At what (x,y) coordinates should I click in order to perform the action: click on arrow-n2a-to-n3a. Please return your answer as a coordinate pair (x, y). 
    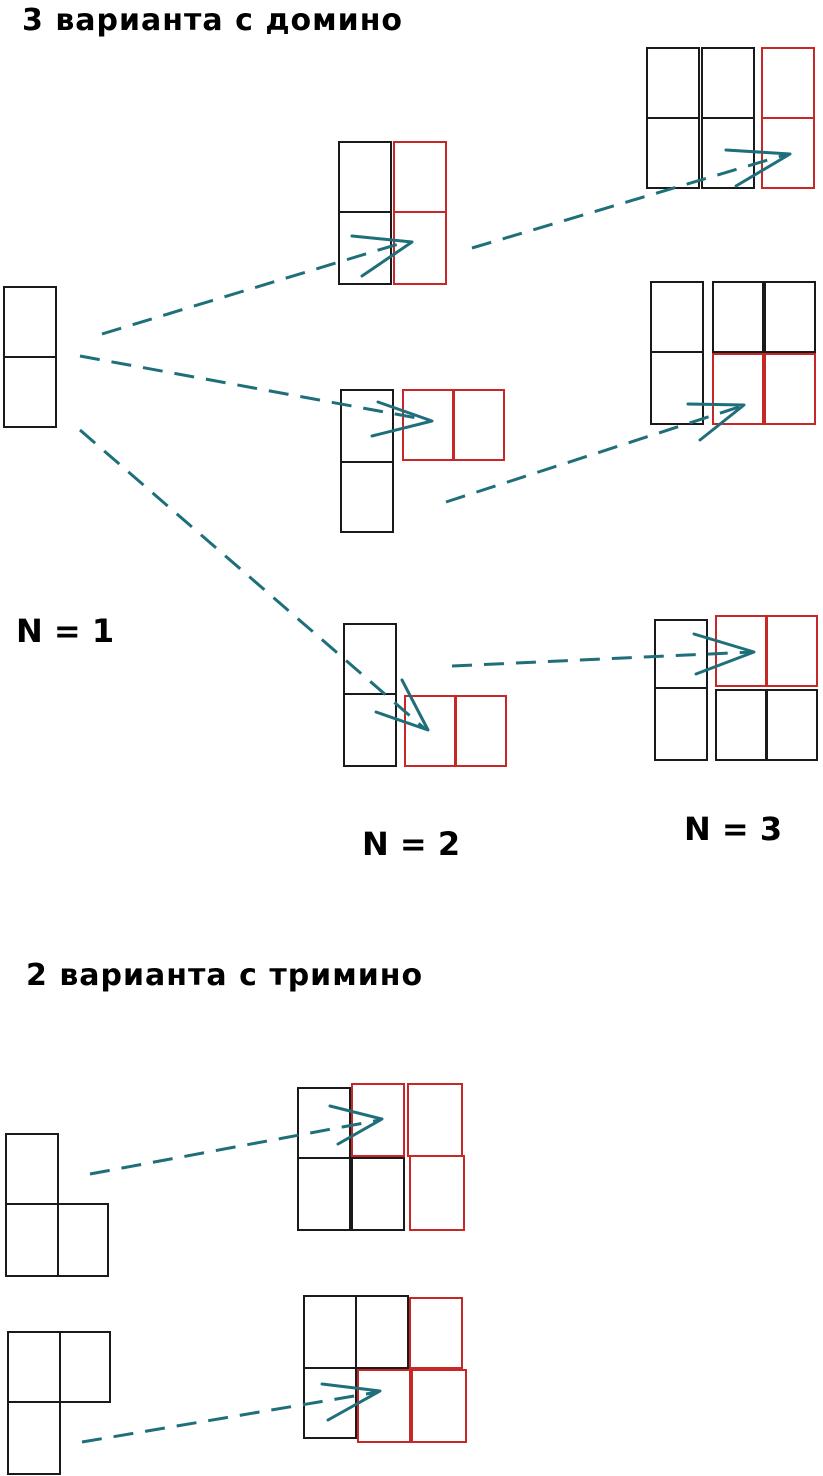
    Looking at the image, I should click on (631, 199).